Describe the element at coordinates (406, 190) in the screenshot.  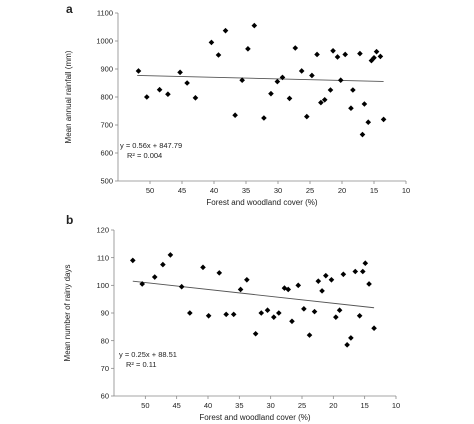
I see `x-tick-label: 10` at that location.